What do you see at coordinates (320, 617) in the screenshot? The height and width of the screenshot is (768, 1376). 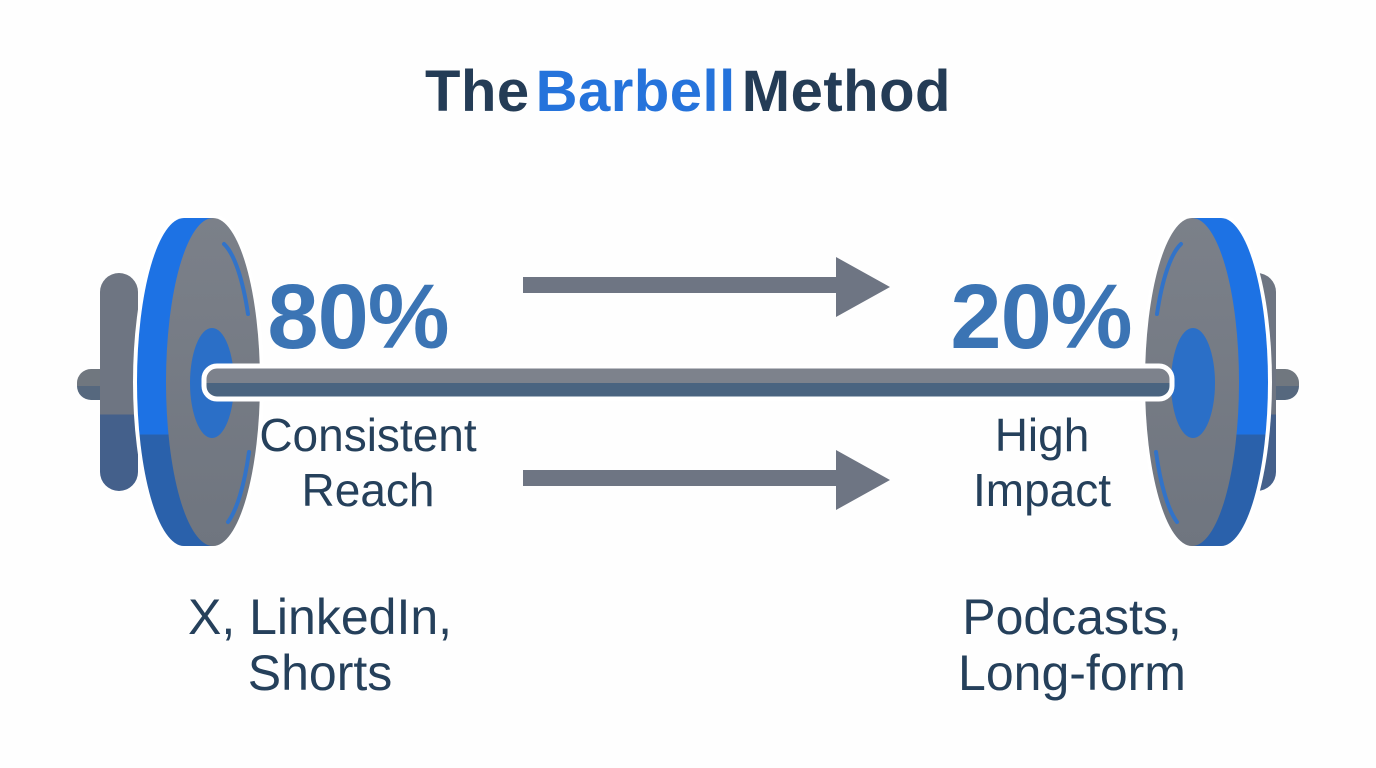 I see `left-channels-line1: X, LinkedIn,` at bounding box center [320, 617].